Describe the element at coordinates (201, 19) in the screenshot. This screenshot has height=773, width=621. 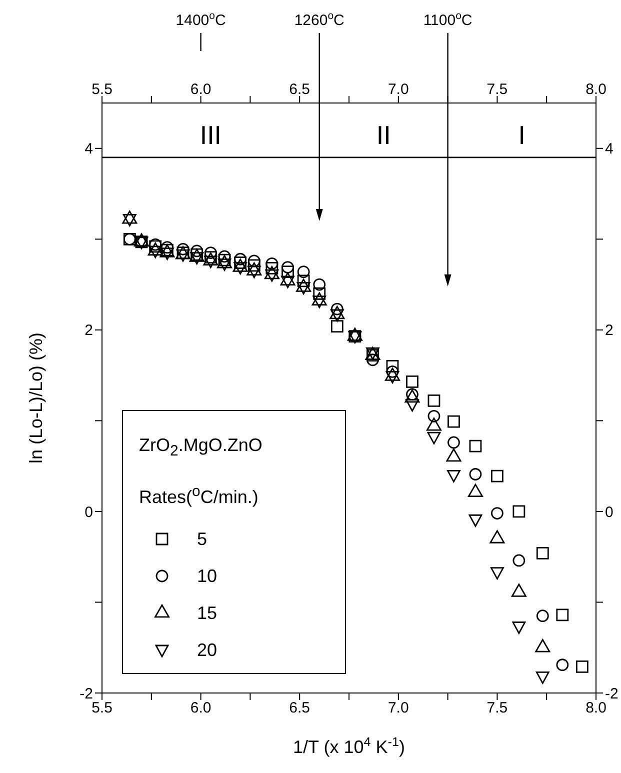
I see `ref-line-label: 1400$^{o}$C` at that location.